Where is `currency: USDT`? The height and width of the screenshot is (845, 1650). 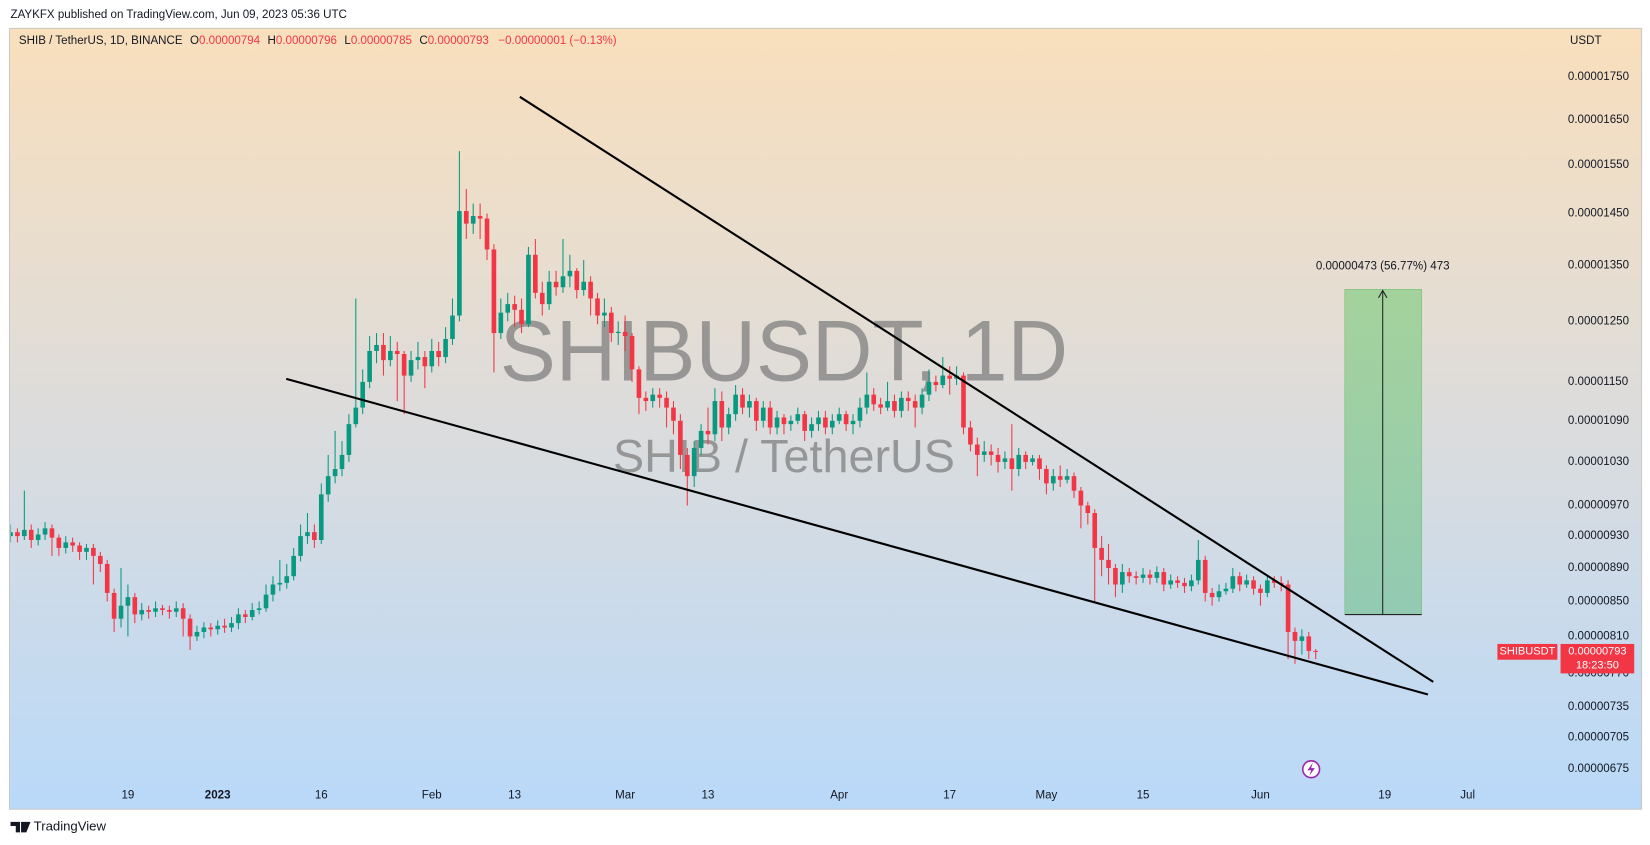
currency: USDT is located at coordinates (1585, 41).